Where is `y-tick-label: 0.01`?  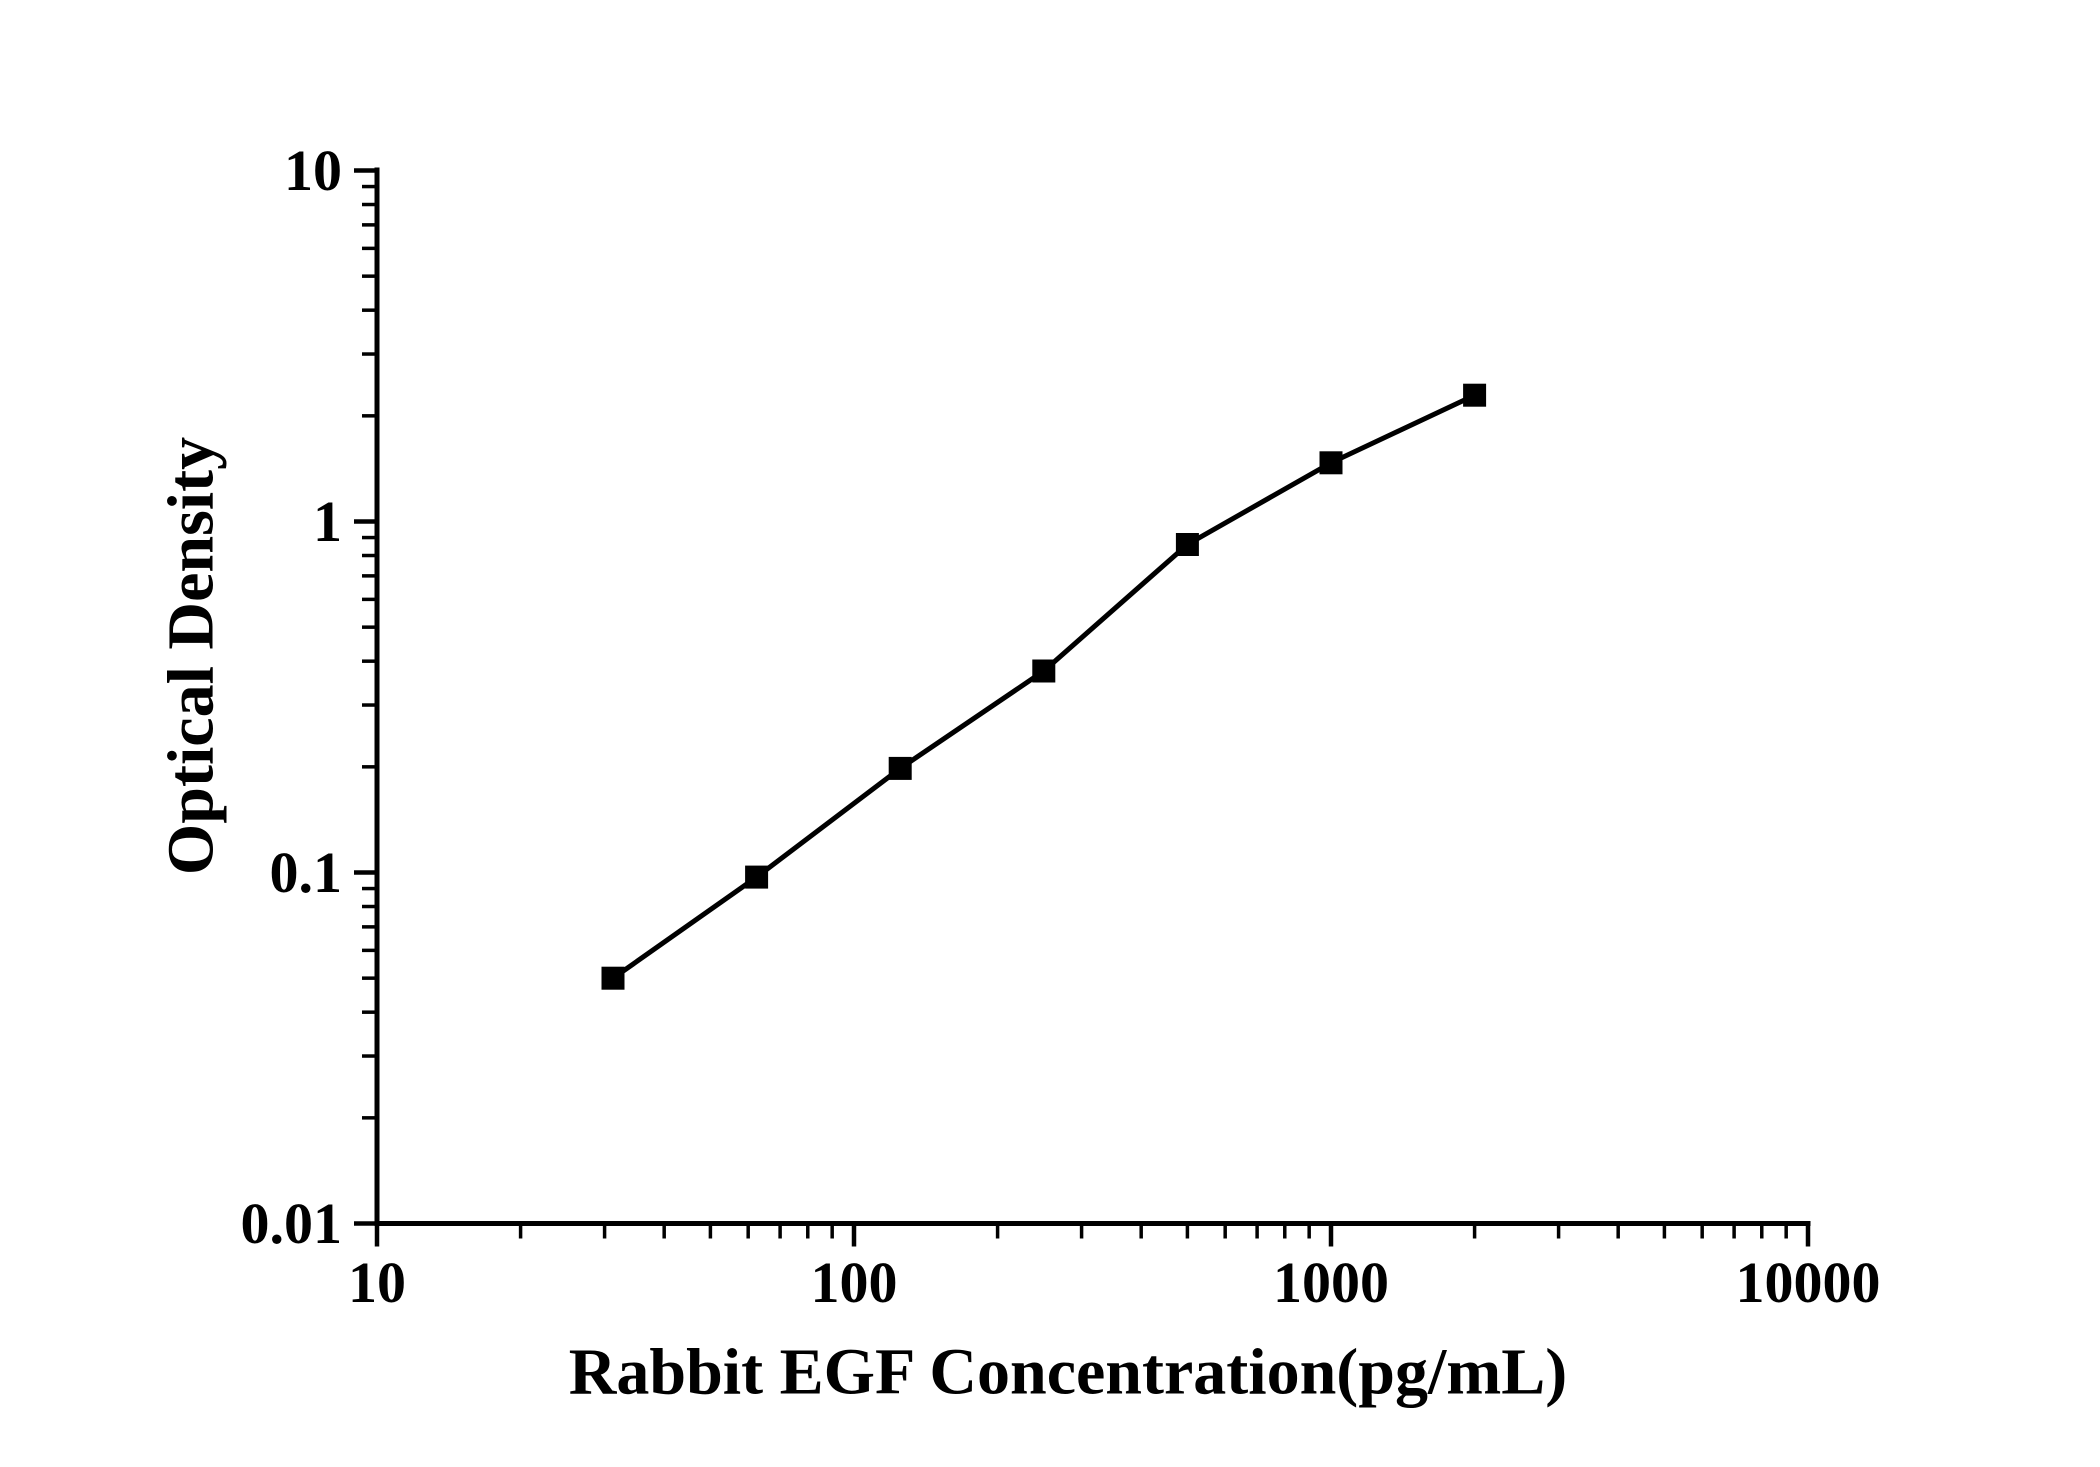
y-tick-label: 0.01 is located at coordinates (292, 1223).